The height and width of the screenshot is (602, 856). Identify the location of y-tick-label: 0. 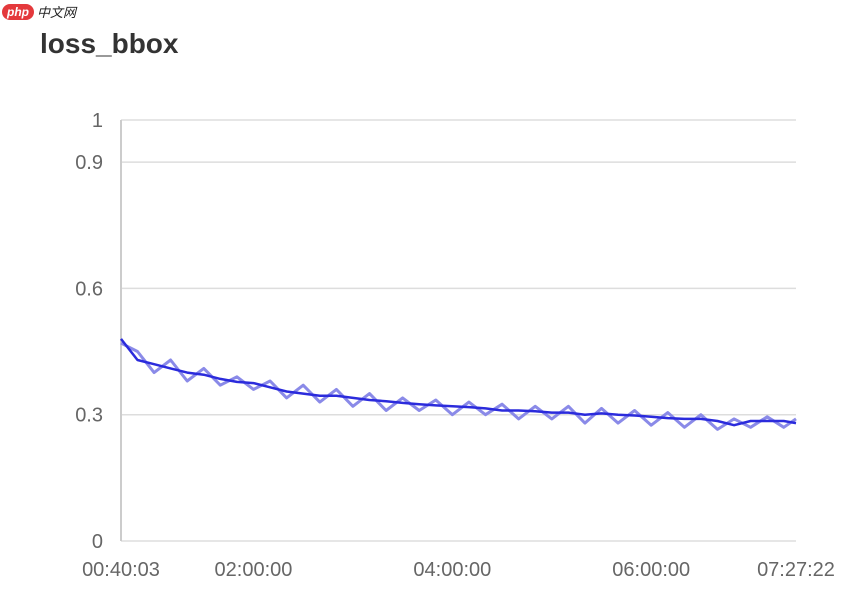
(97, 542).